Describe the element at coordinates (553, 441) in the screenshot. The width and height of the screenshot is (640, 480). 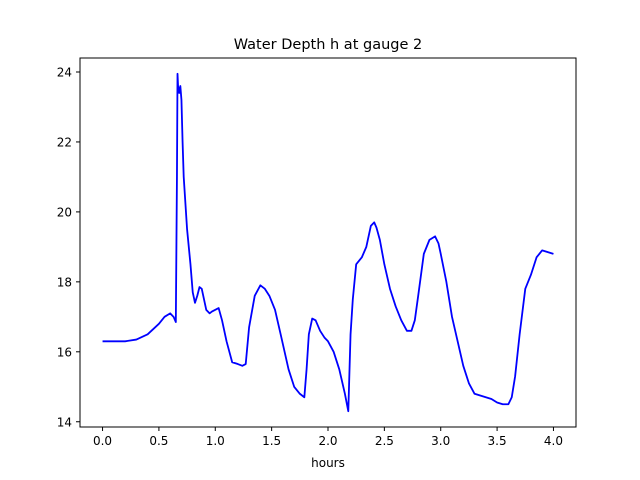
I see `x-tick-label: 4.0` at that location.